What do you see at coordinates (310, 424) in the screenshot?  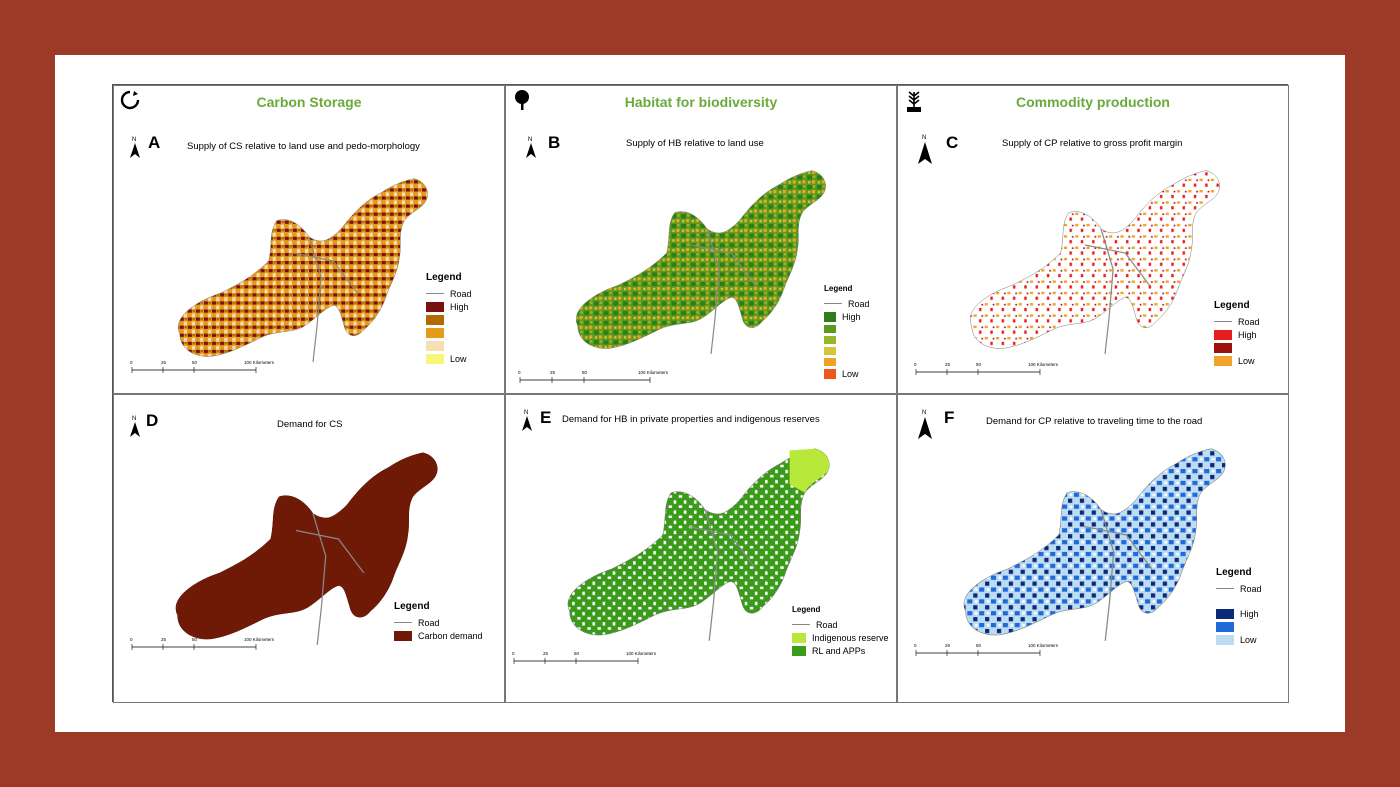 I see `panel-d-title: Demand for CS` at bounding box center [310, 424].